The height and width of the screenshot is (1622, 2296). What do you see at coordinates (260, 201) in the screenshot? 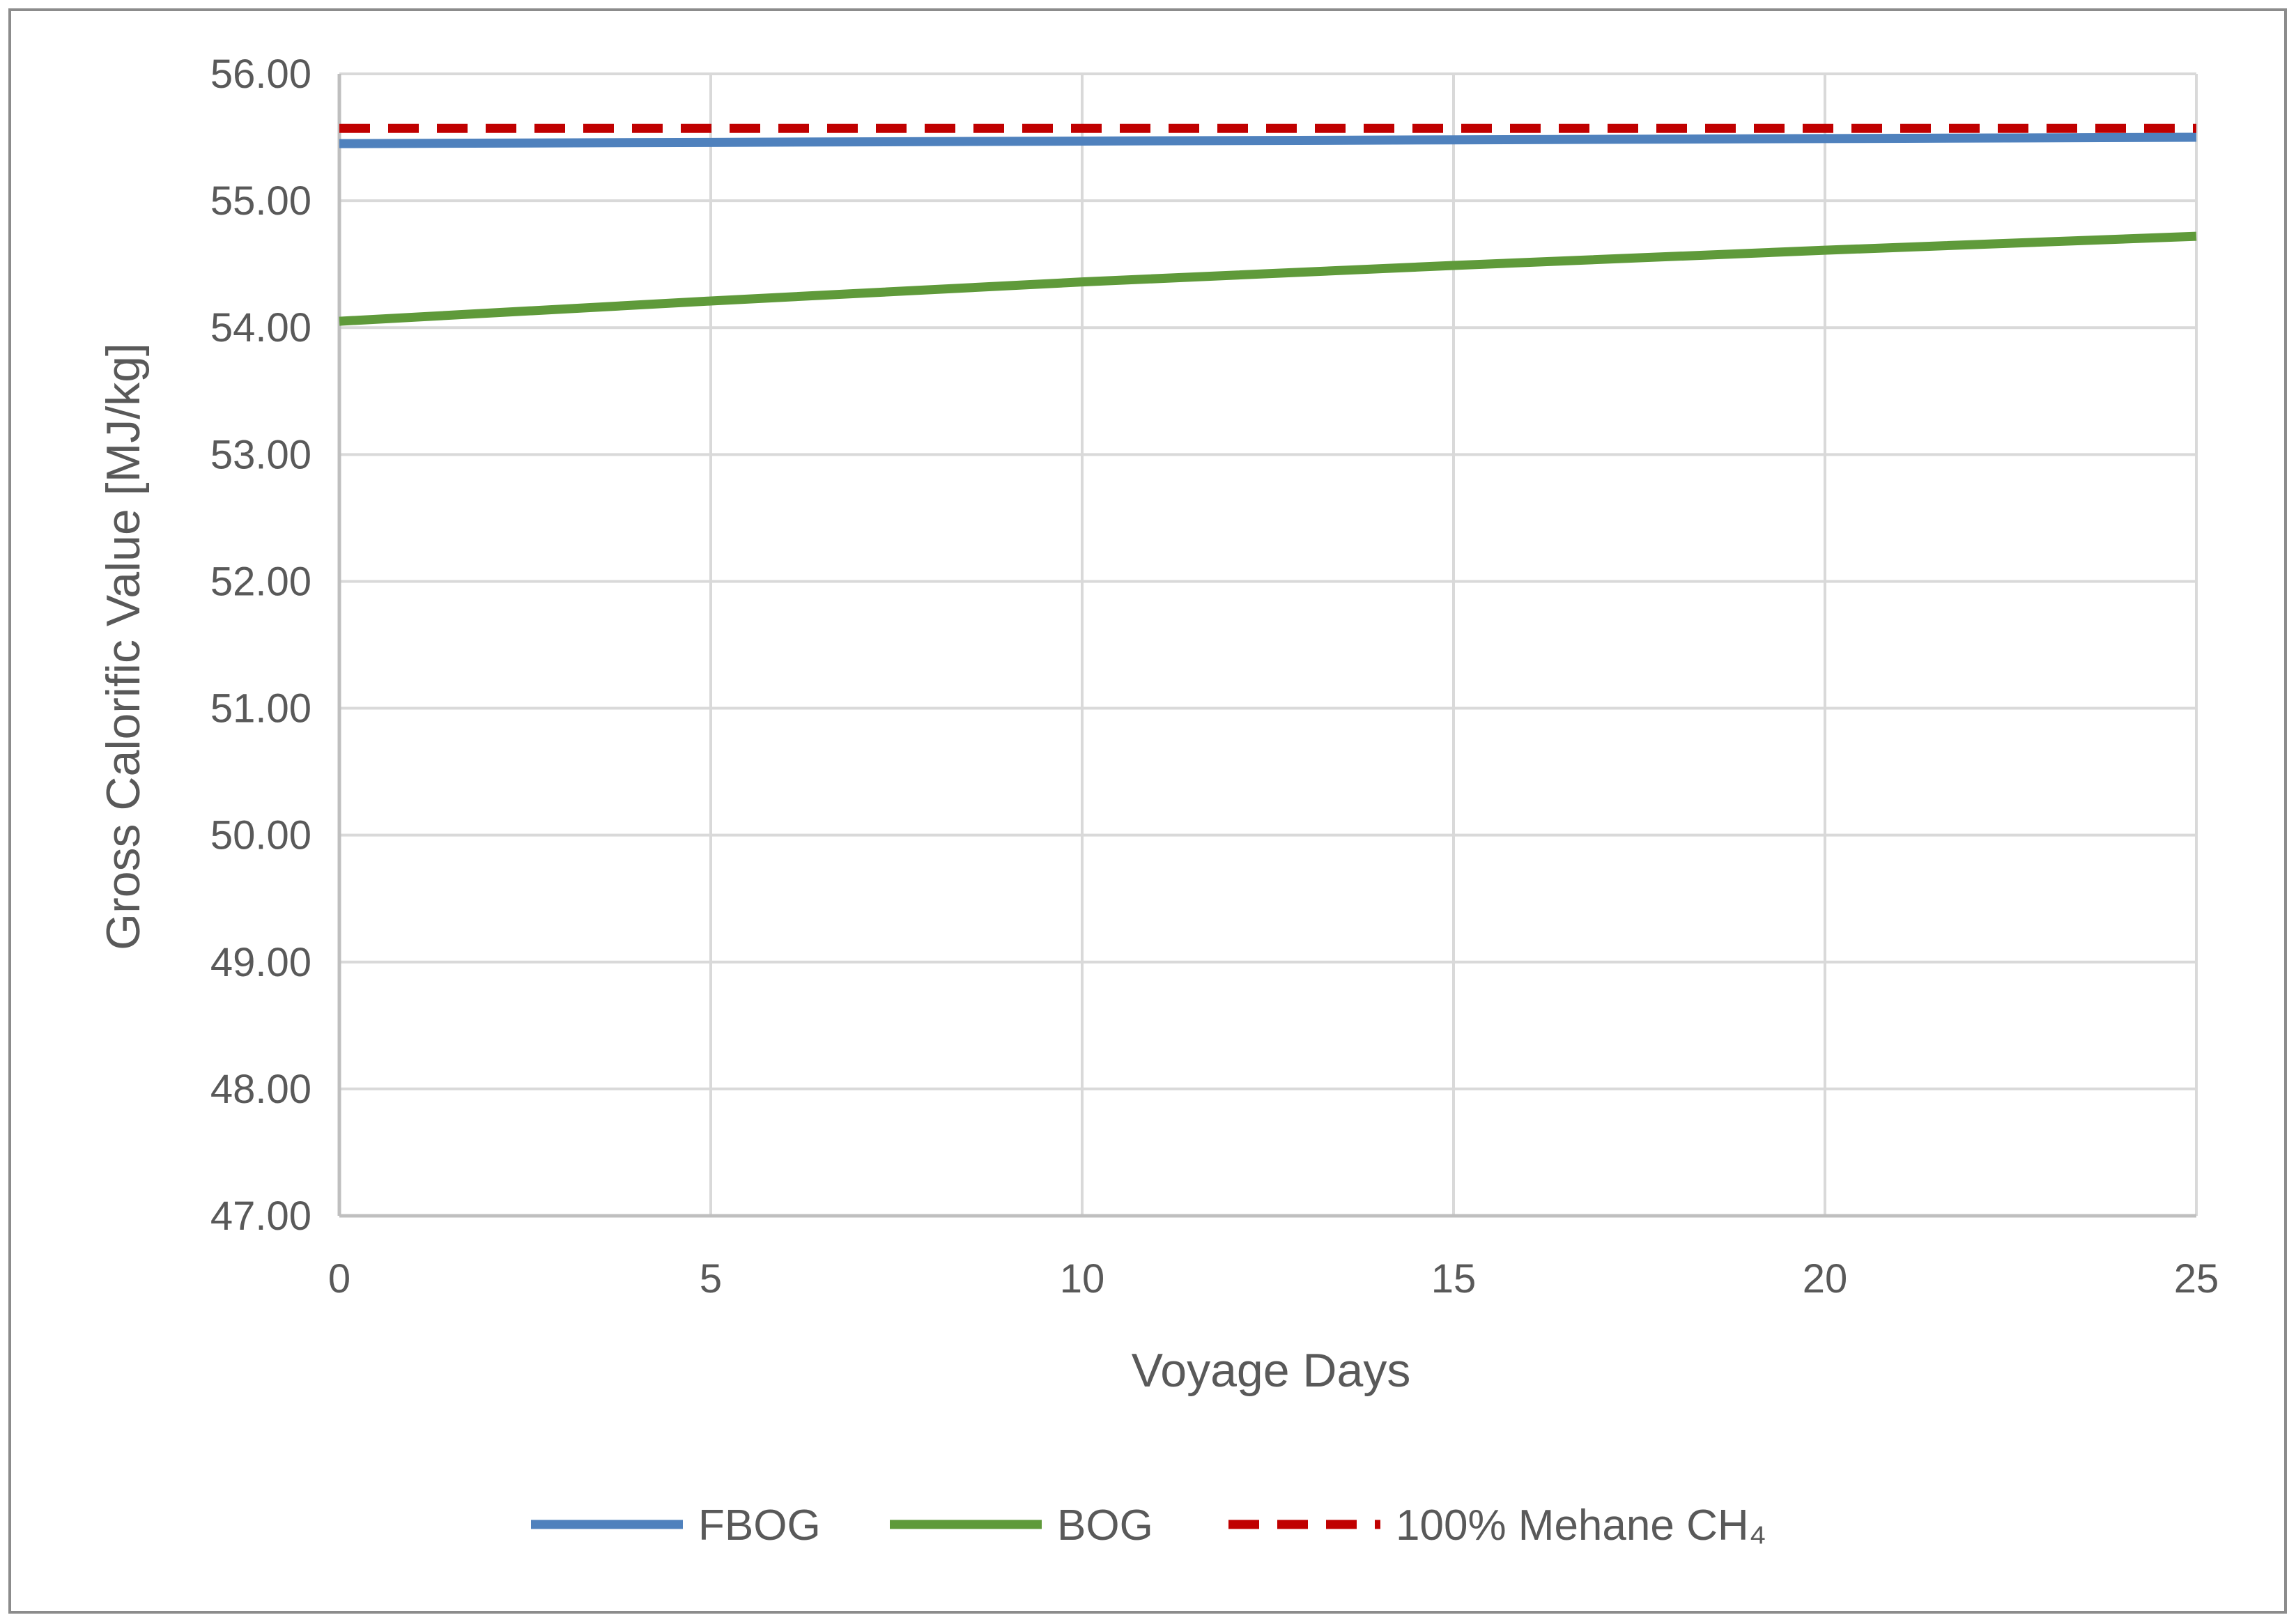
I see `y-tick-label: 55.00` at bounding box center [260, 201].